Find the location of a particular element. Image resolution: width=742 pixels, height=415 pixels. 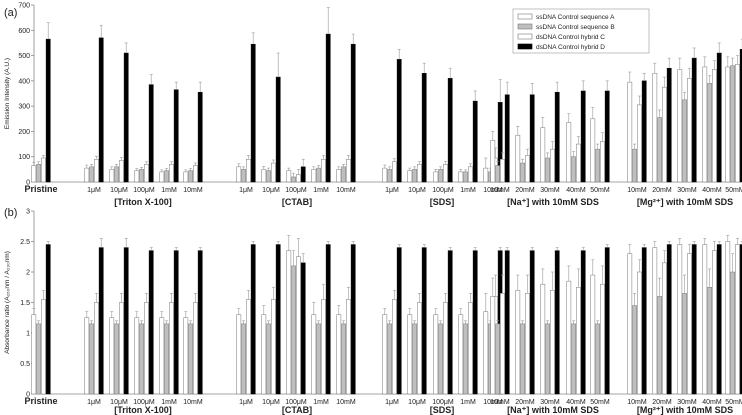

y-tick-label: 0.5 is located at coordinates (25, 364).